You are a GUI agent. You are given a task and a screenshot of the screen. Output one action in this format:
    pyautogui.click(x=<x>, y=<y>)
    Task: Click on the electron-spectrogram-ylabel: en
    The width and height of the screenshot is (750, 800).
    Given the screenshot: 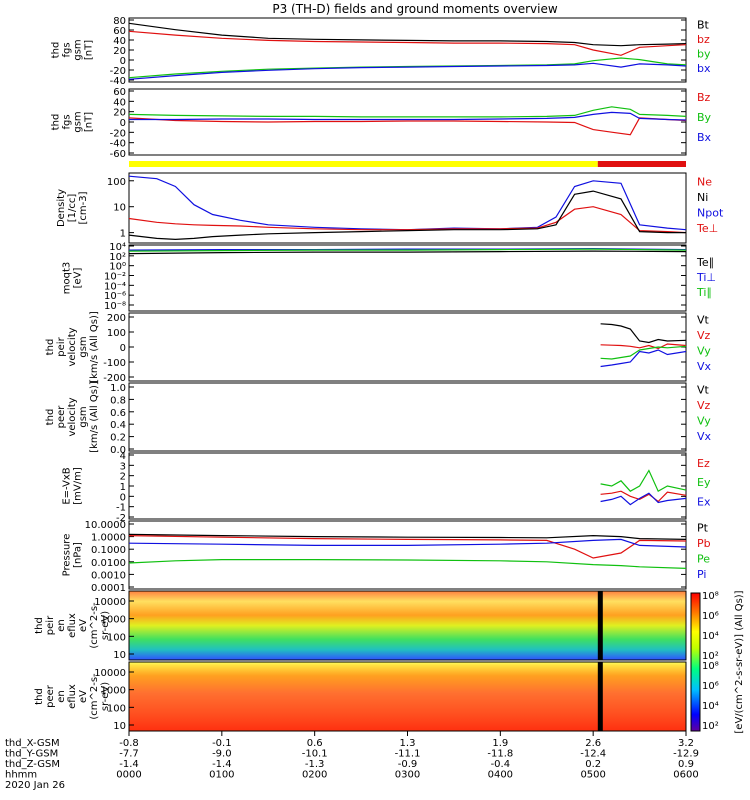 What is the action you would take?
    pyautogui.click(x=61, y=696)
    